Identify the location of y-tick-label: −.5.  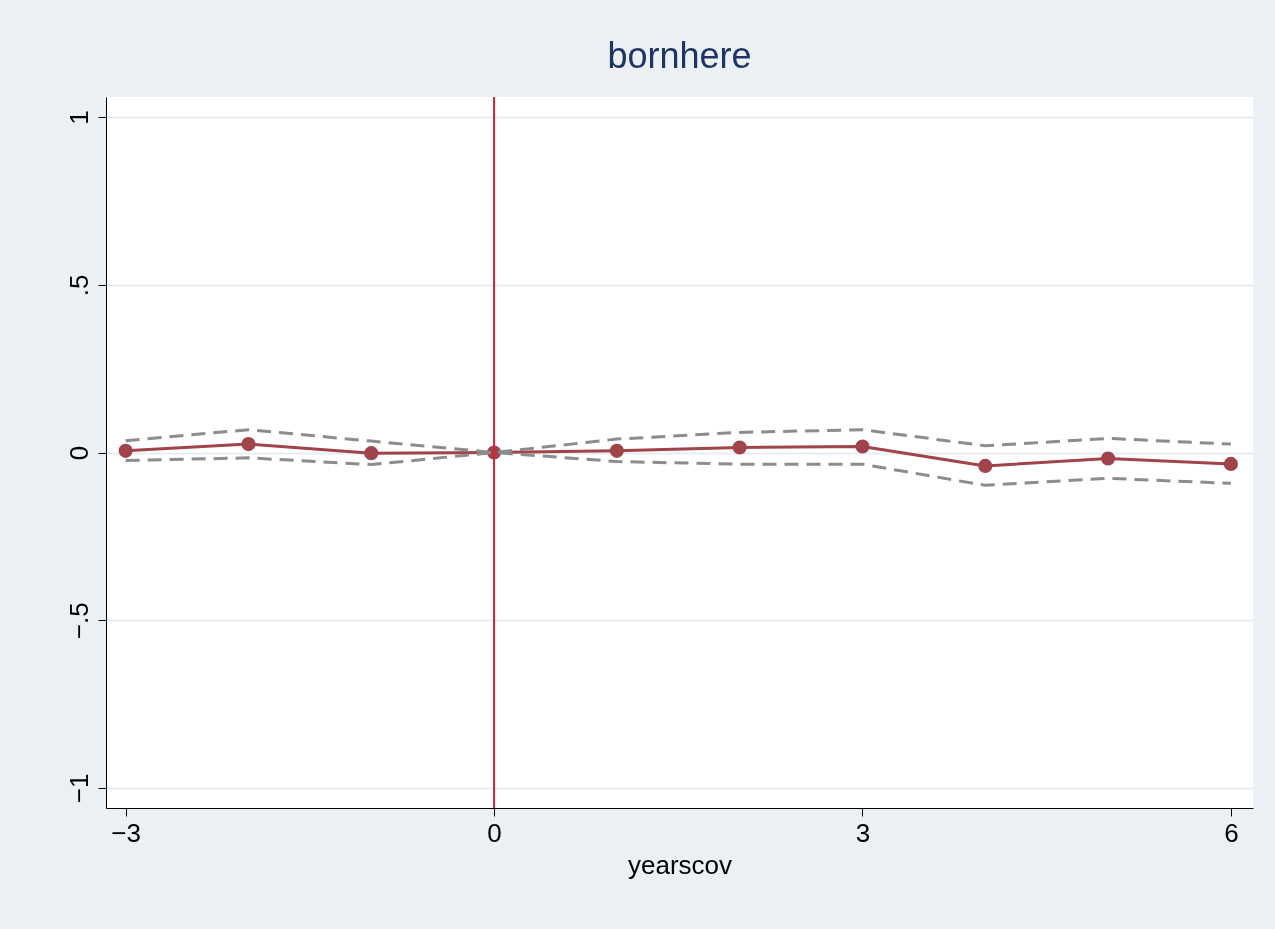
(78, 621).